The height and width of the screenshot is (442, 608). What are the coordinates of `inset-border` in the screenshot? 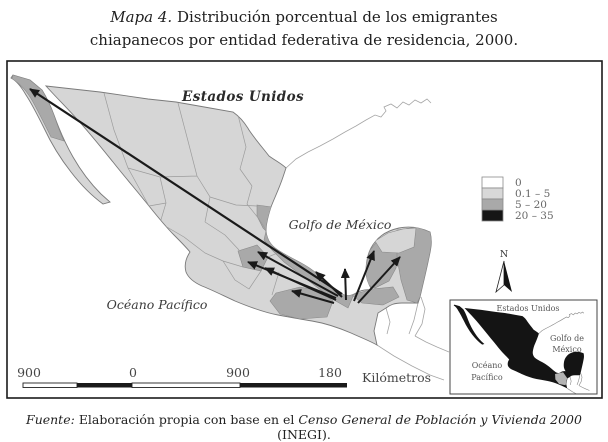 It's located at (523, 347).